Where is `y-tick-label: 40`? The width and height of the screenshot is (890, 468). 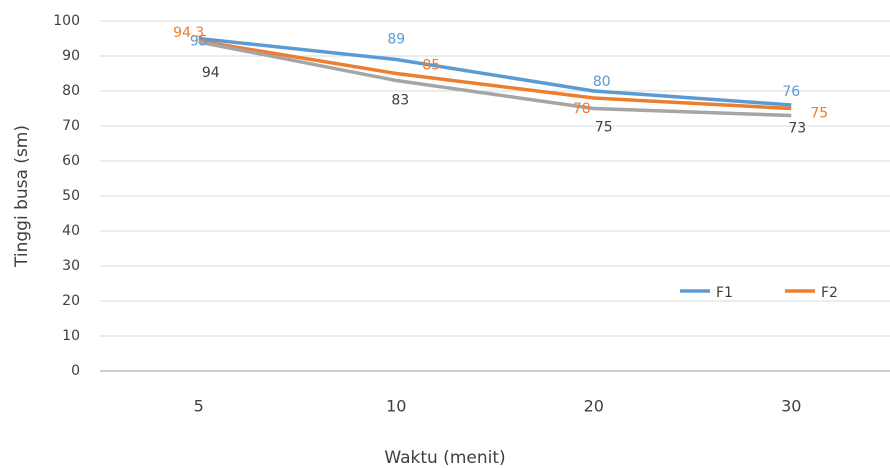 y-tick-label: 40 is located at coordinates (71, 231).